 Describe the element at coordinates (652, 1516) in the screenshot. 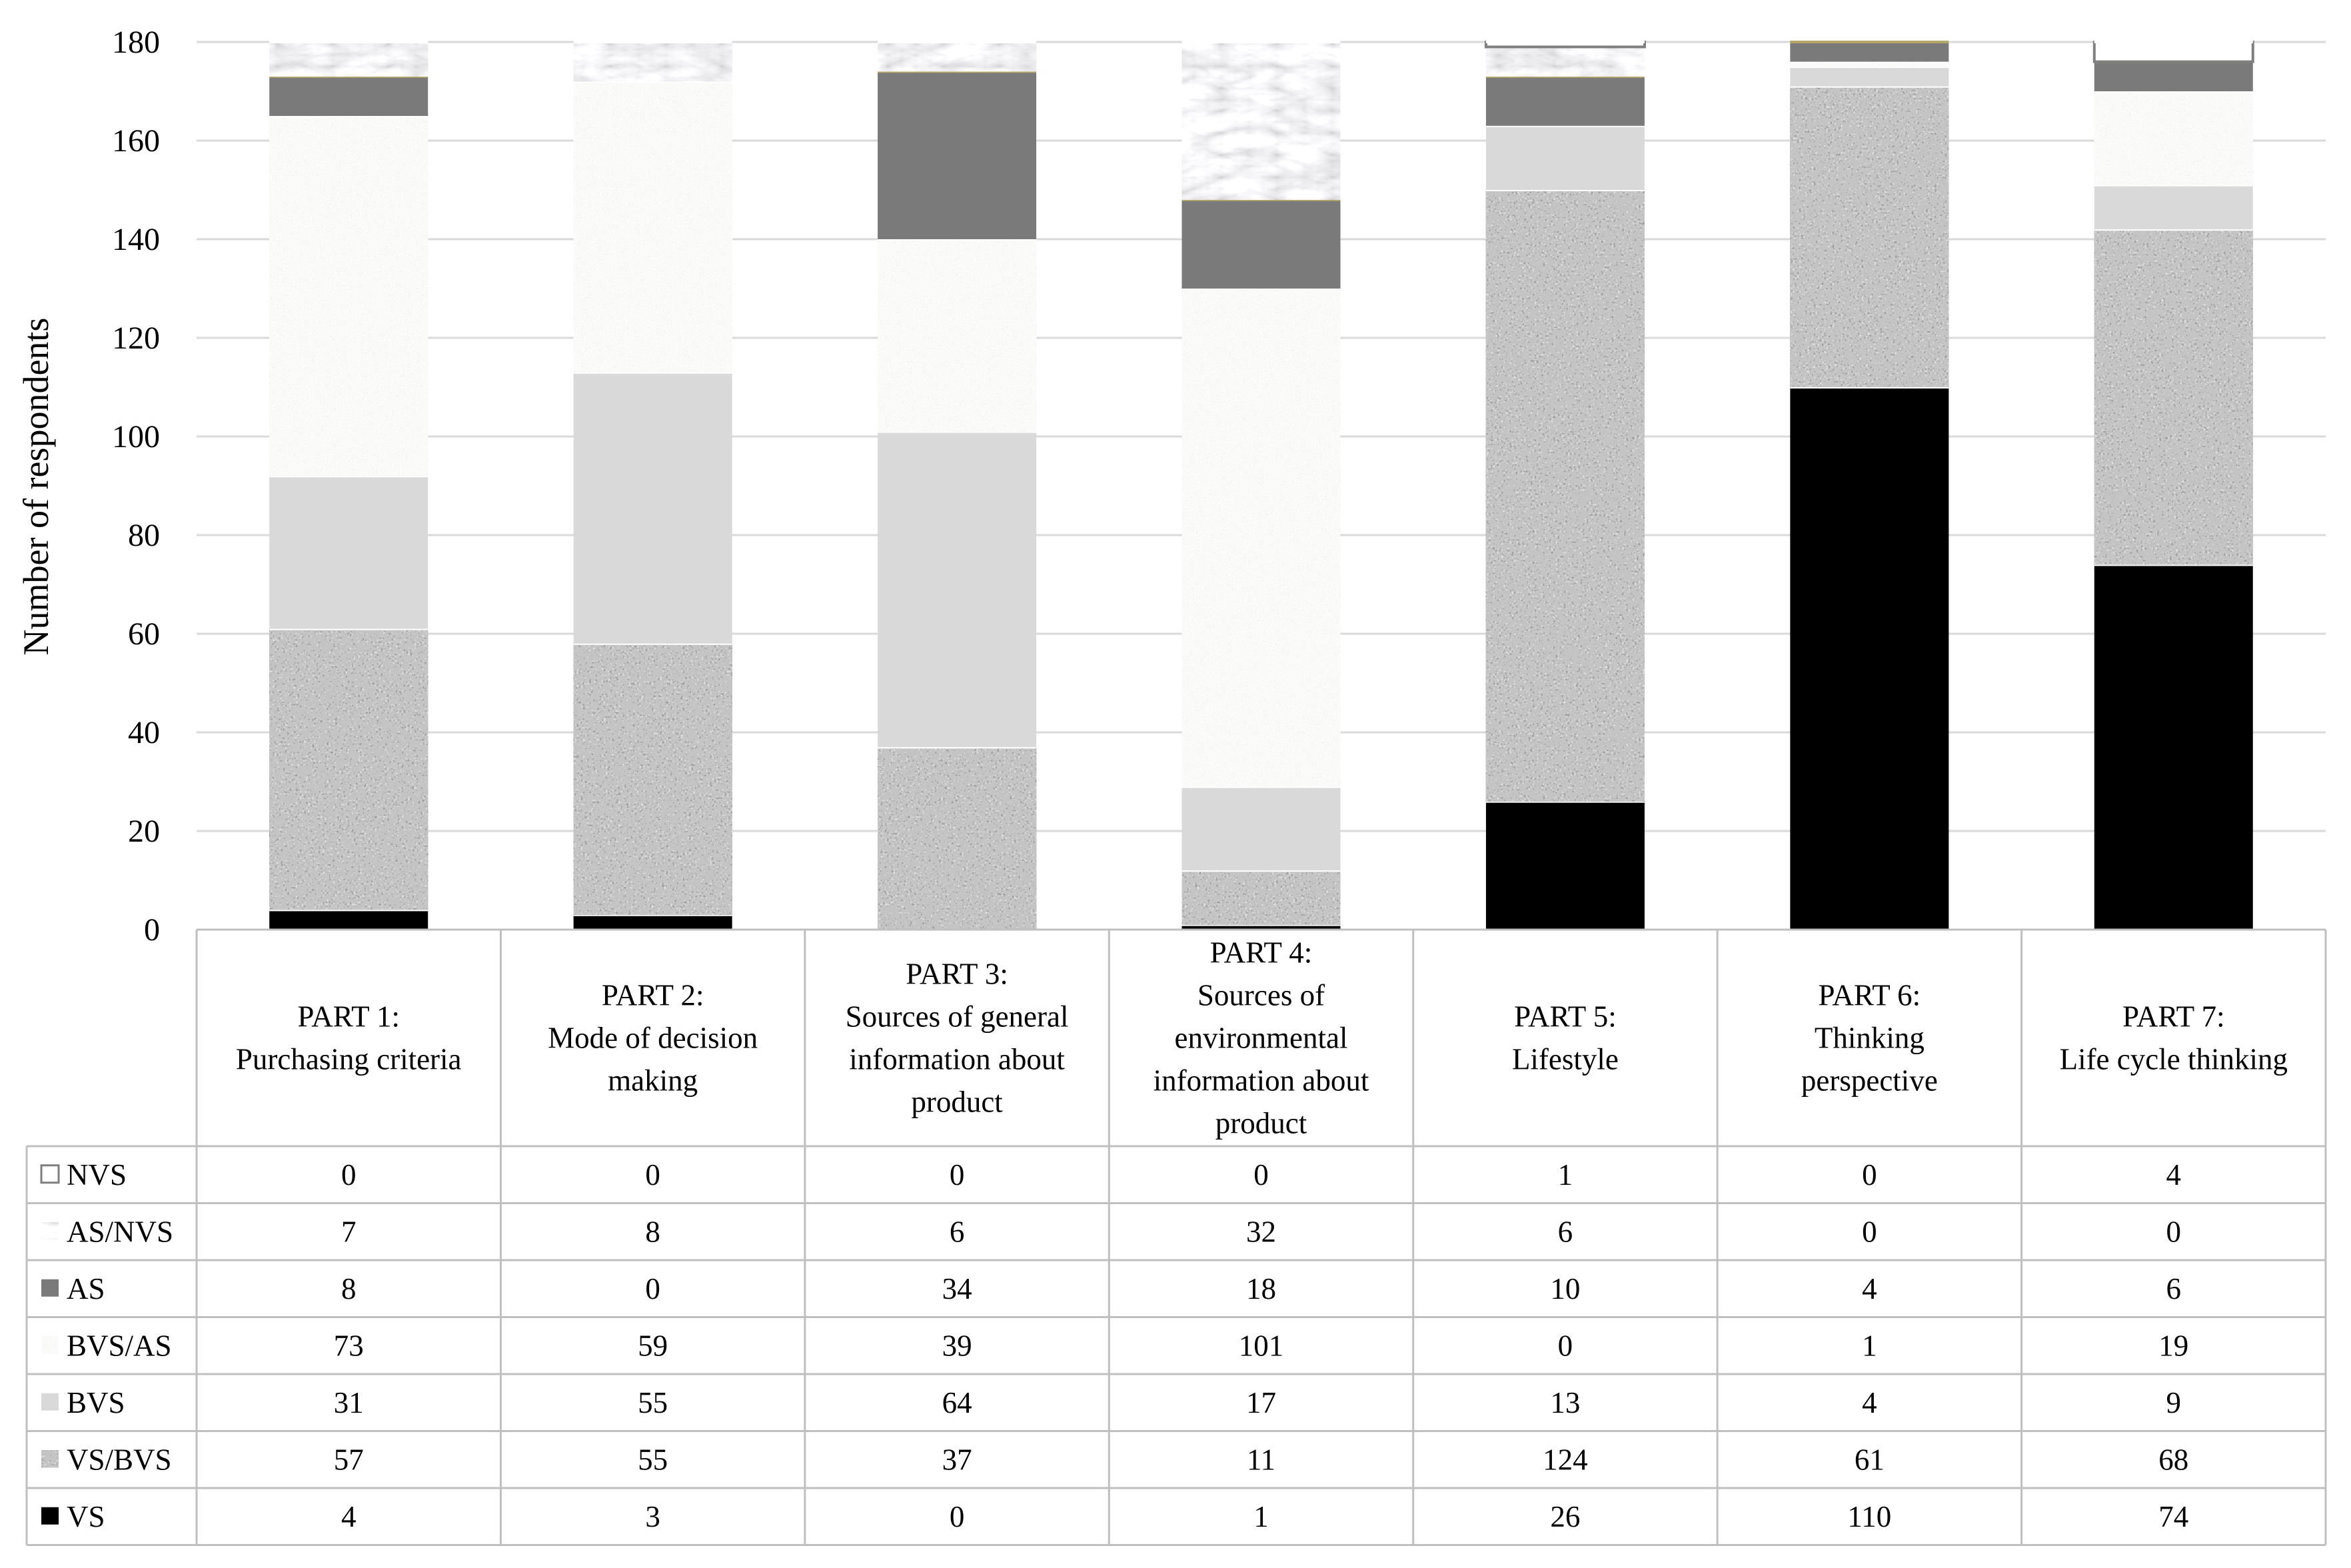

I see `data-label: 3` at that location.